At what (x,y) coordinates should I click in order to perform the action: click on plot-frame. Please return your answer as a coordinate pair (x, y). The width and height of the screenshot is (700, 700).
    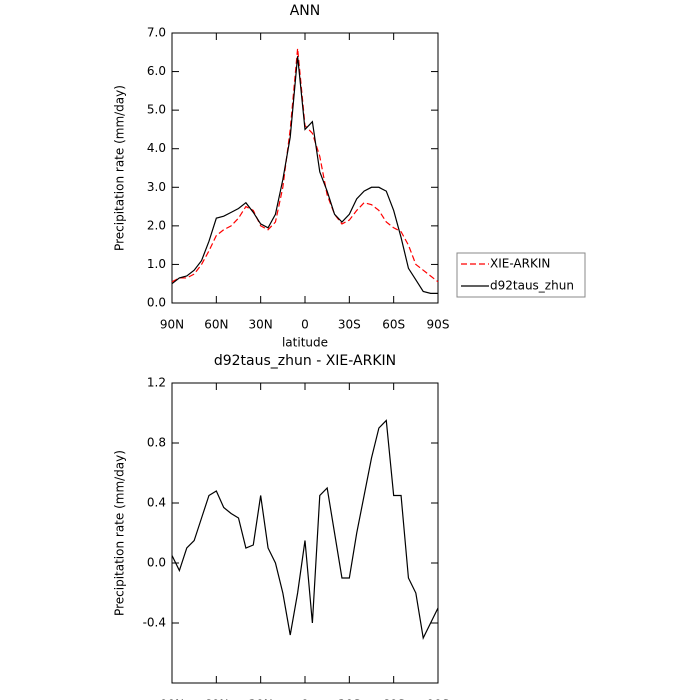
    Looking at the image, I should click on (305, 168).